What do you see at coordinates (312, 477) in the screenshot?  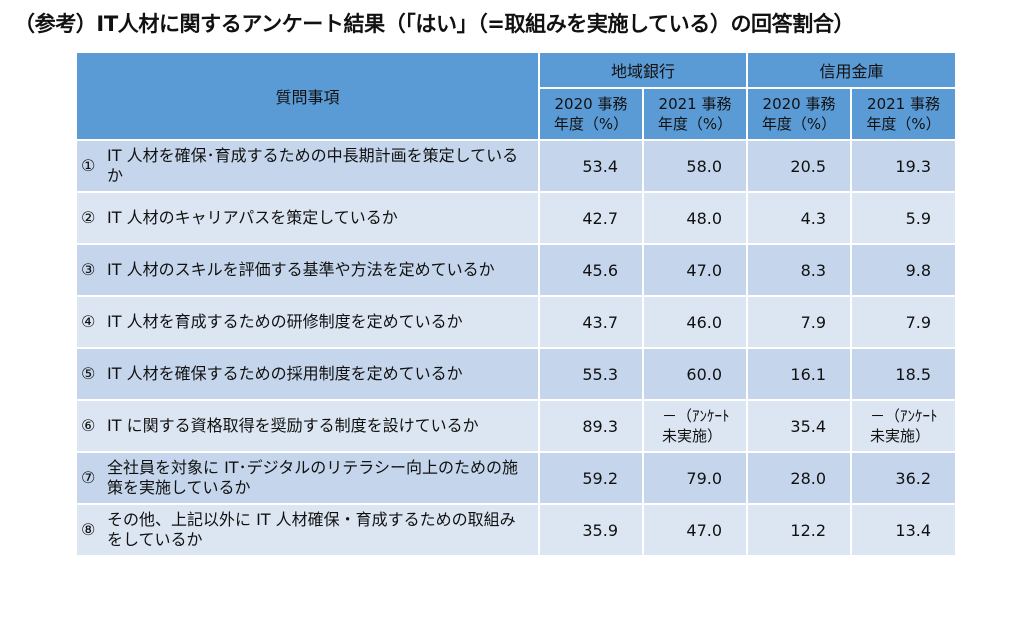 I see `question-text: 全社員を対象に IT･デジタルのリテラシー向上のための施策を実施しているか` at bounding box center [312, 477].